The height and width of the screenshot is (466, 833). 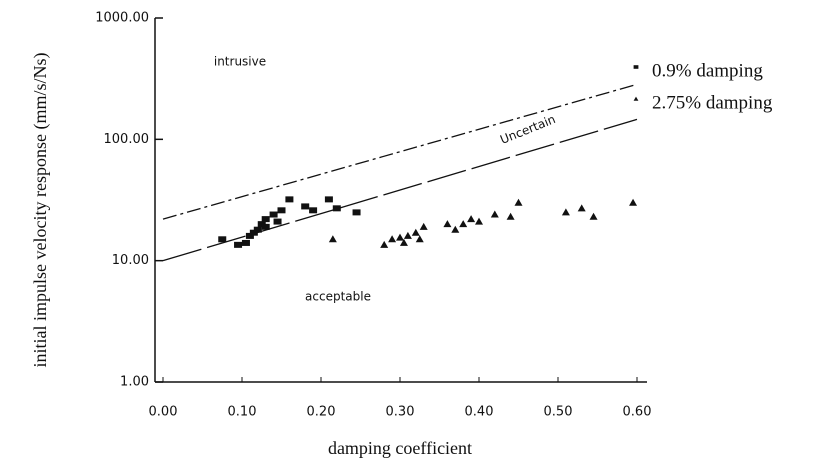 I want to click on x-tick-label: 0.10, so click(x=242, y=412).